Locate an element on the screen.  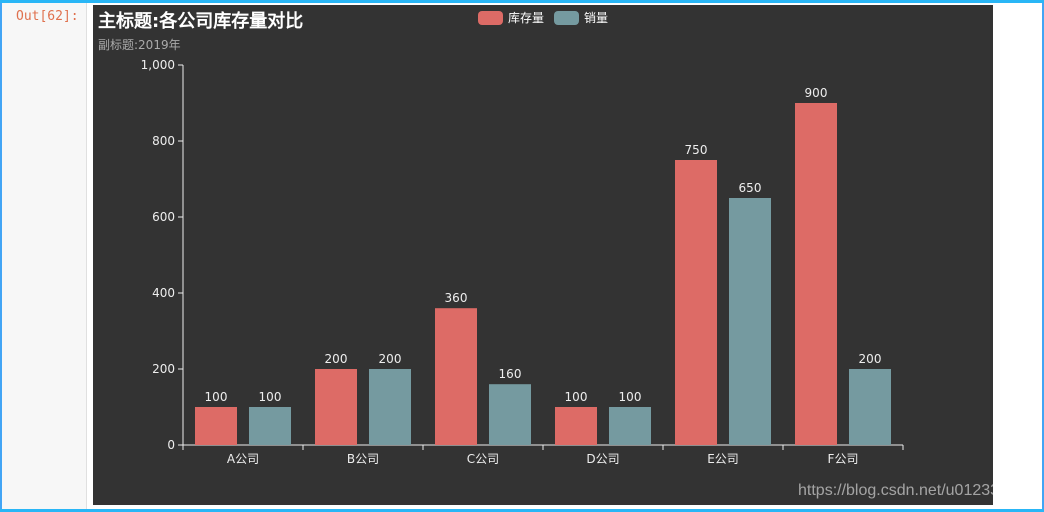
chart-title: 主标题:各公司库存量对比 is located at coordinates (201, 21).